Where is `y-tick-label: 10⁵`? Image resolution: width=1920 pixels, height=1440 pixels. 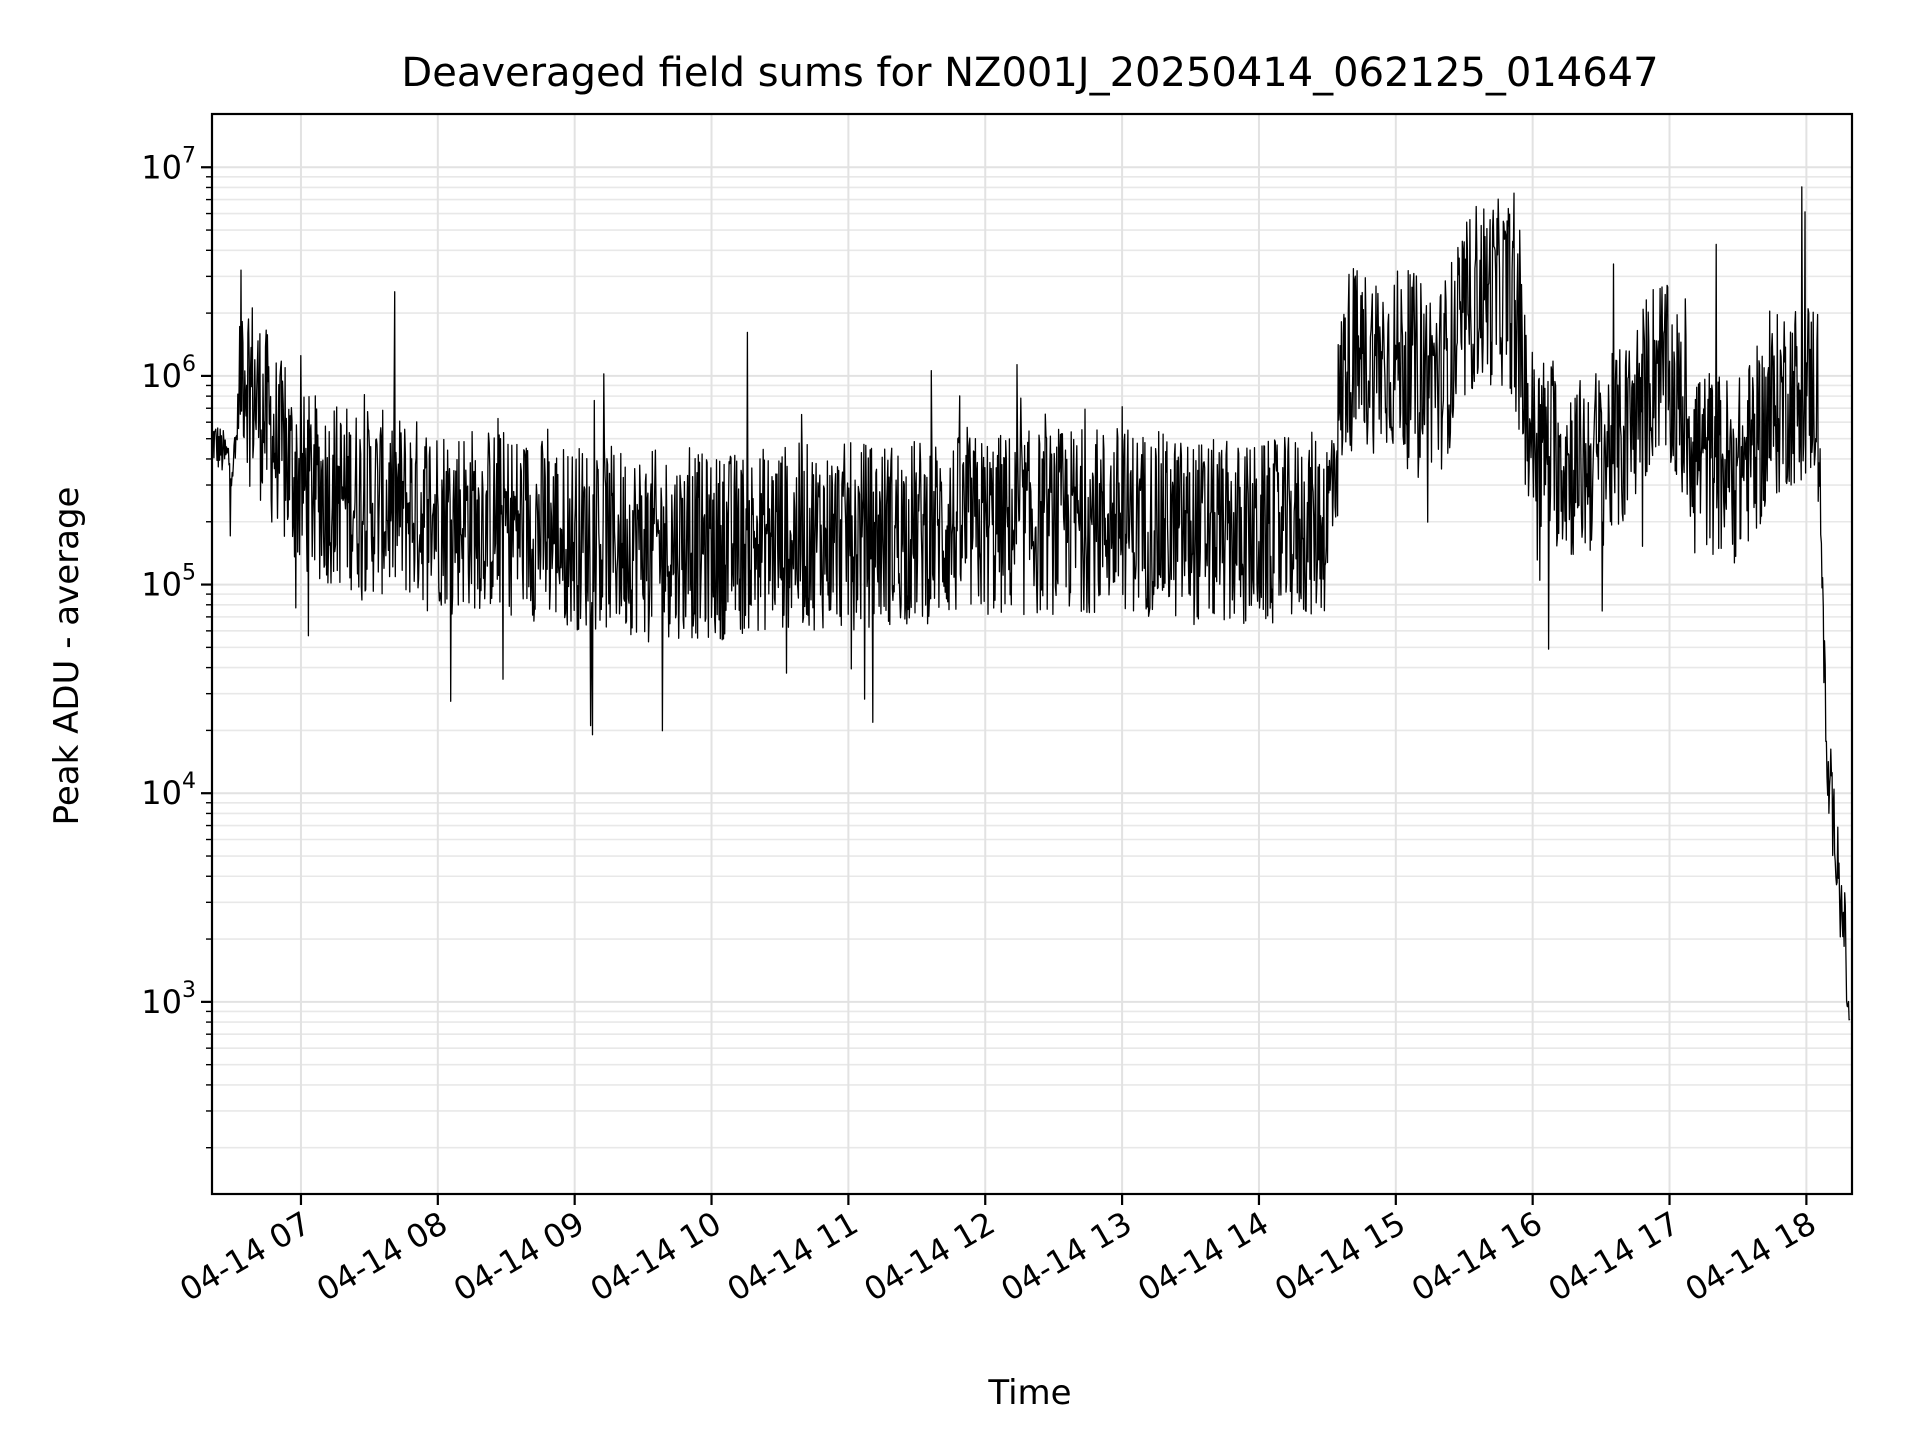
y-tick-label: 10⁵ is located at coordinates (168, 582).